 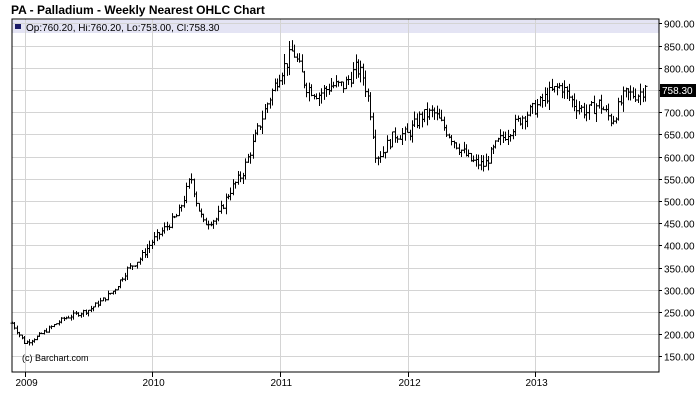 What do you see at coordinates (679, 114) in the screenshot?
I see `y-tick-label: 700.00` at bounding box center [679, 114].